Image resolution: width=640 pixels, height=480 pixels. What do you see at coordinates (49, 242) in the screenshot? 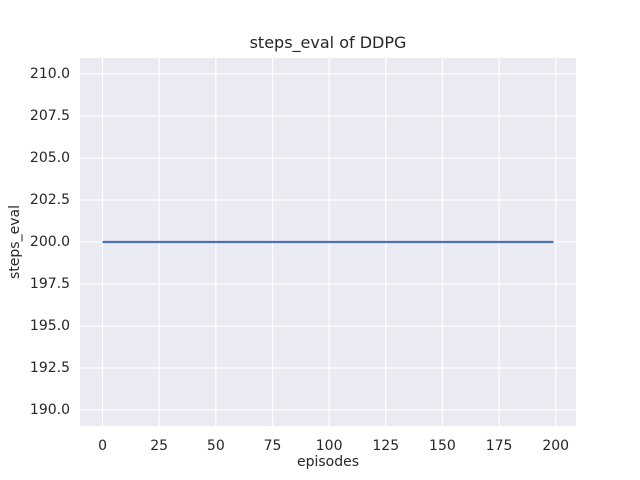
I see `y-tick-label: 200.0` at bounding box center [49, 242].